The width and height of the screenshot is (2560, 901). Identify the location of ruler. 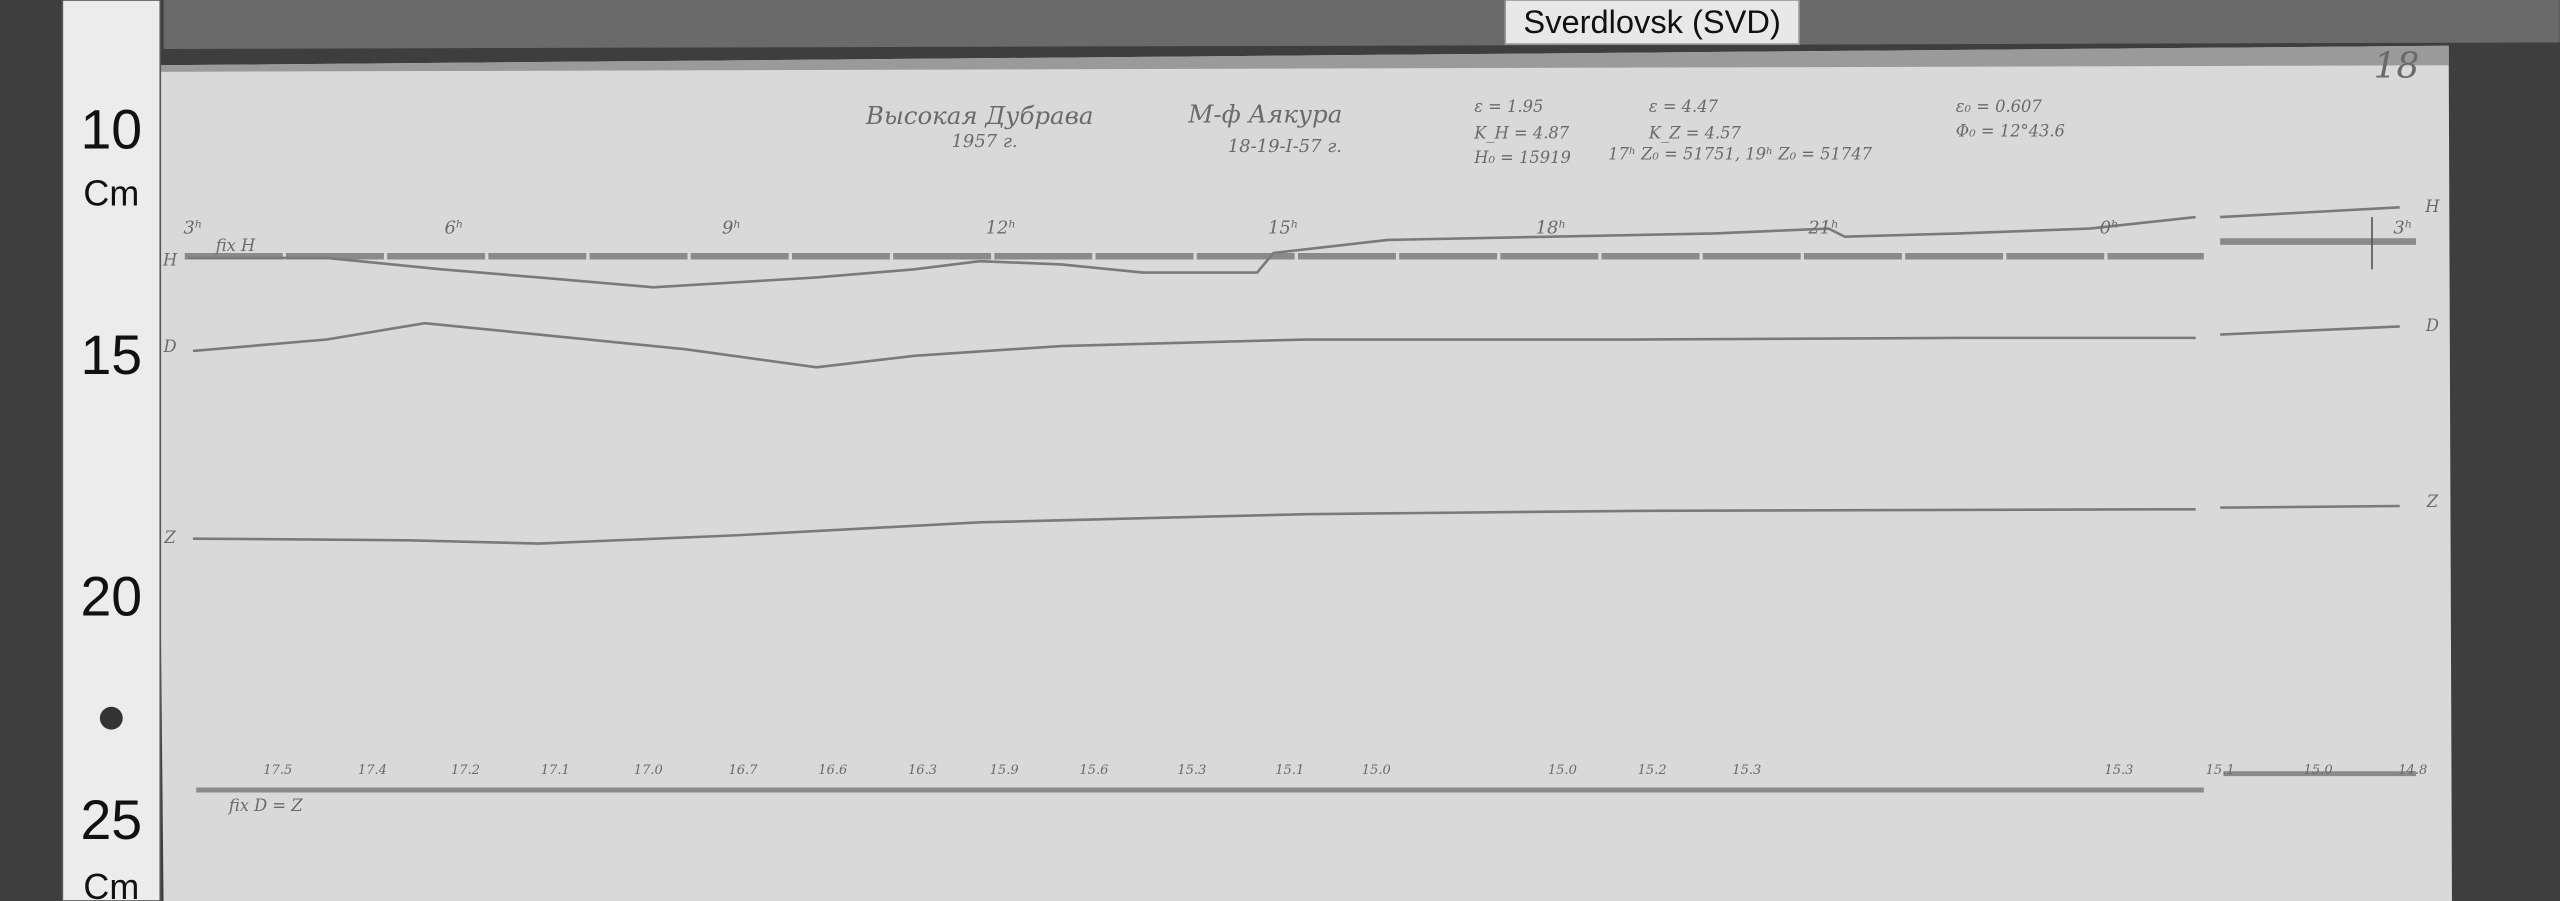
(111, 450).